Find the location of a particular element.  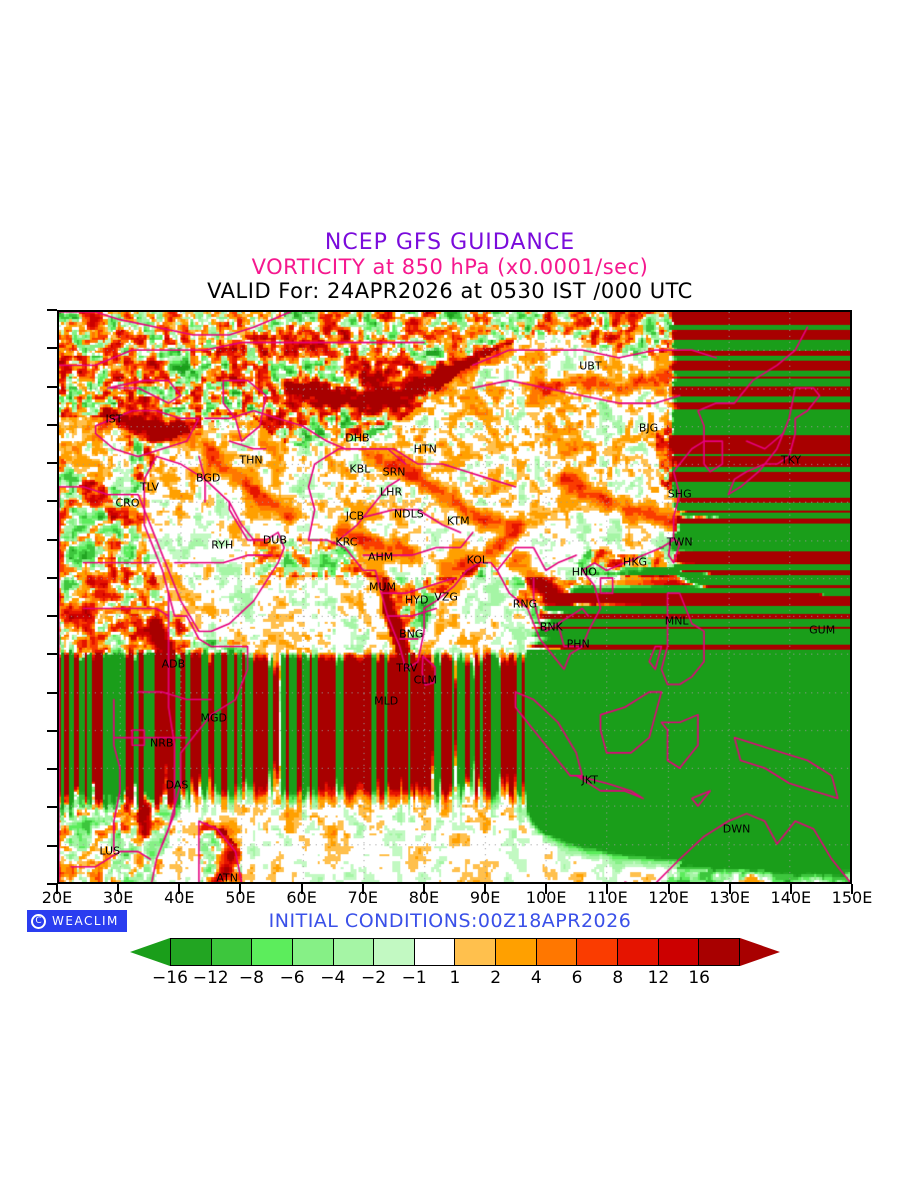

x-axis-tick-70E: 70E is located at coordinates (362, 897).